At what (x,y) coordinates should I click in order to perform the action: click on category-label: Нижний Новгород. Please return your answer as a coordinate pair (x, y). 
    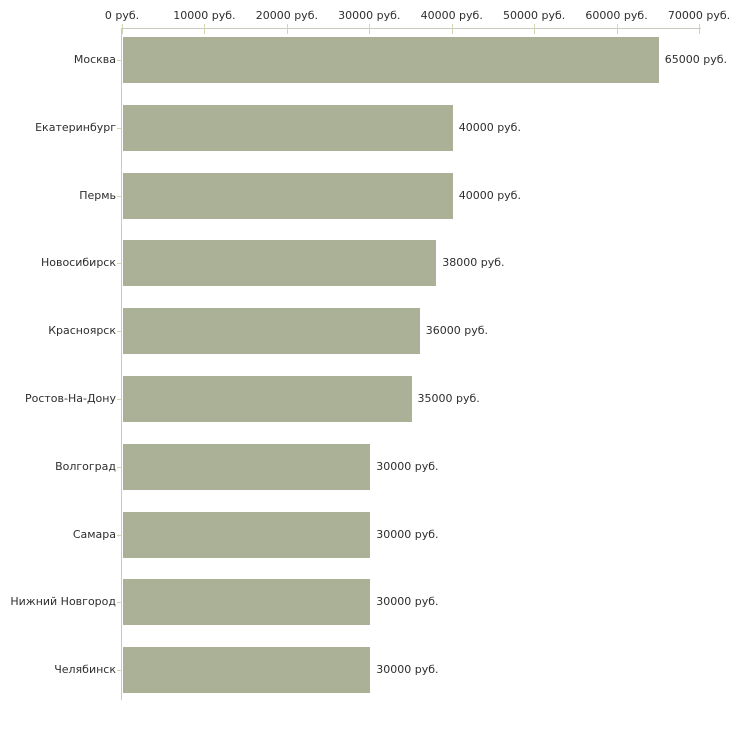
    Looking at the image, I should click on (63, 602).